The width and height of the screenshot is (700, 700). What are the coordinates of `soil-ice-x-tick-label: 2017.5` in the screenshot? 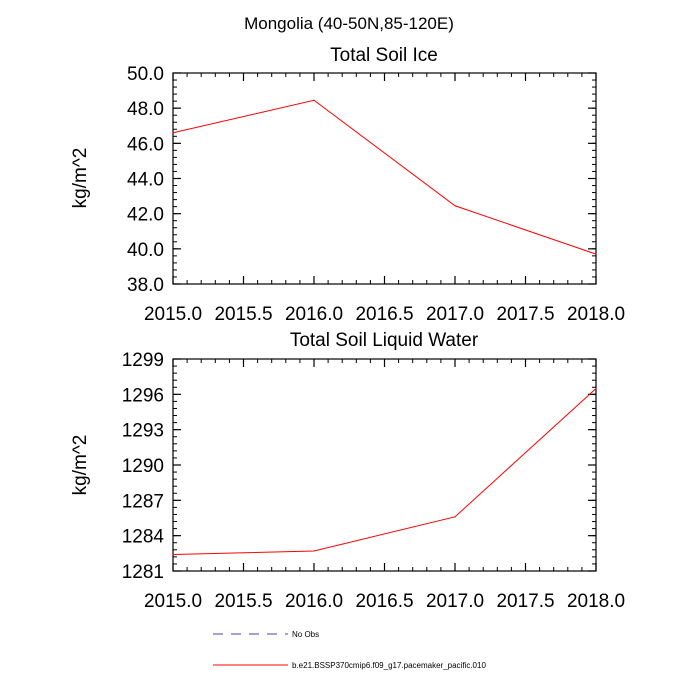 It's located at (525, 314).